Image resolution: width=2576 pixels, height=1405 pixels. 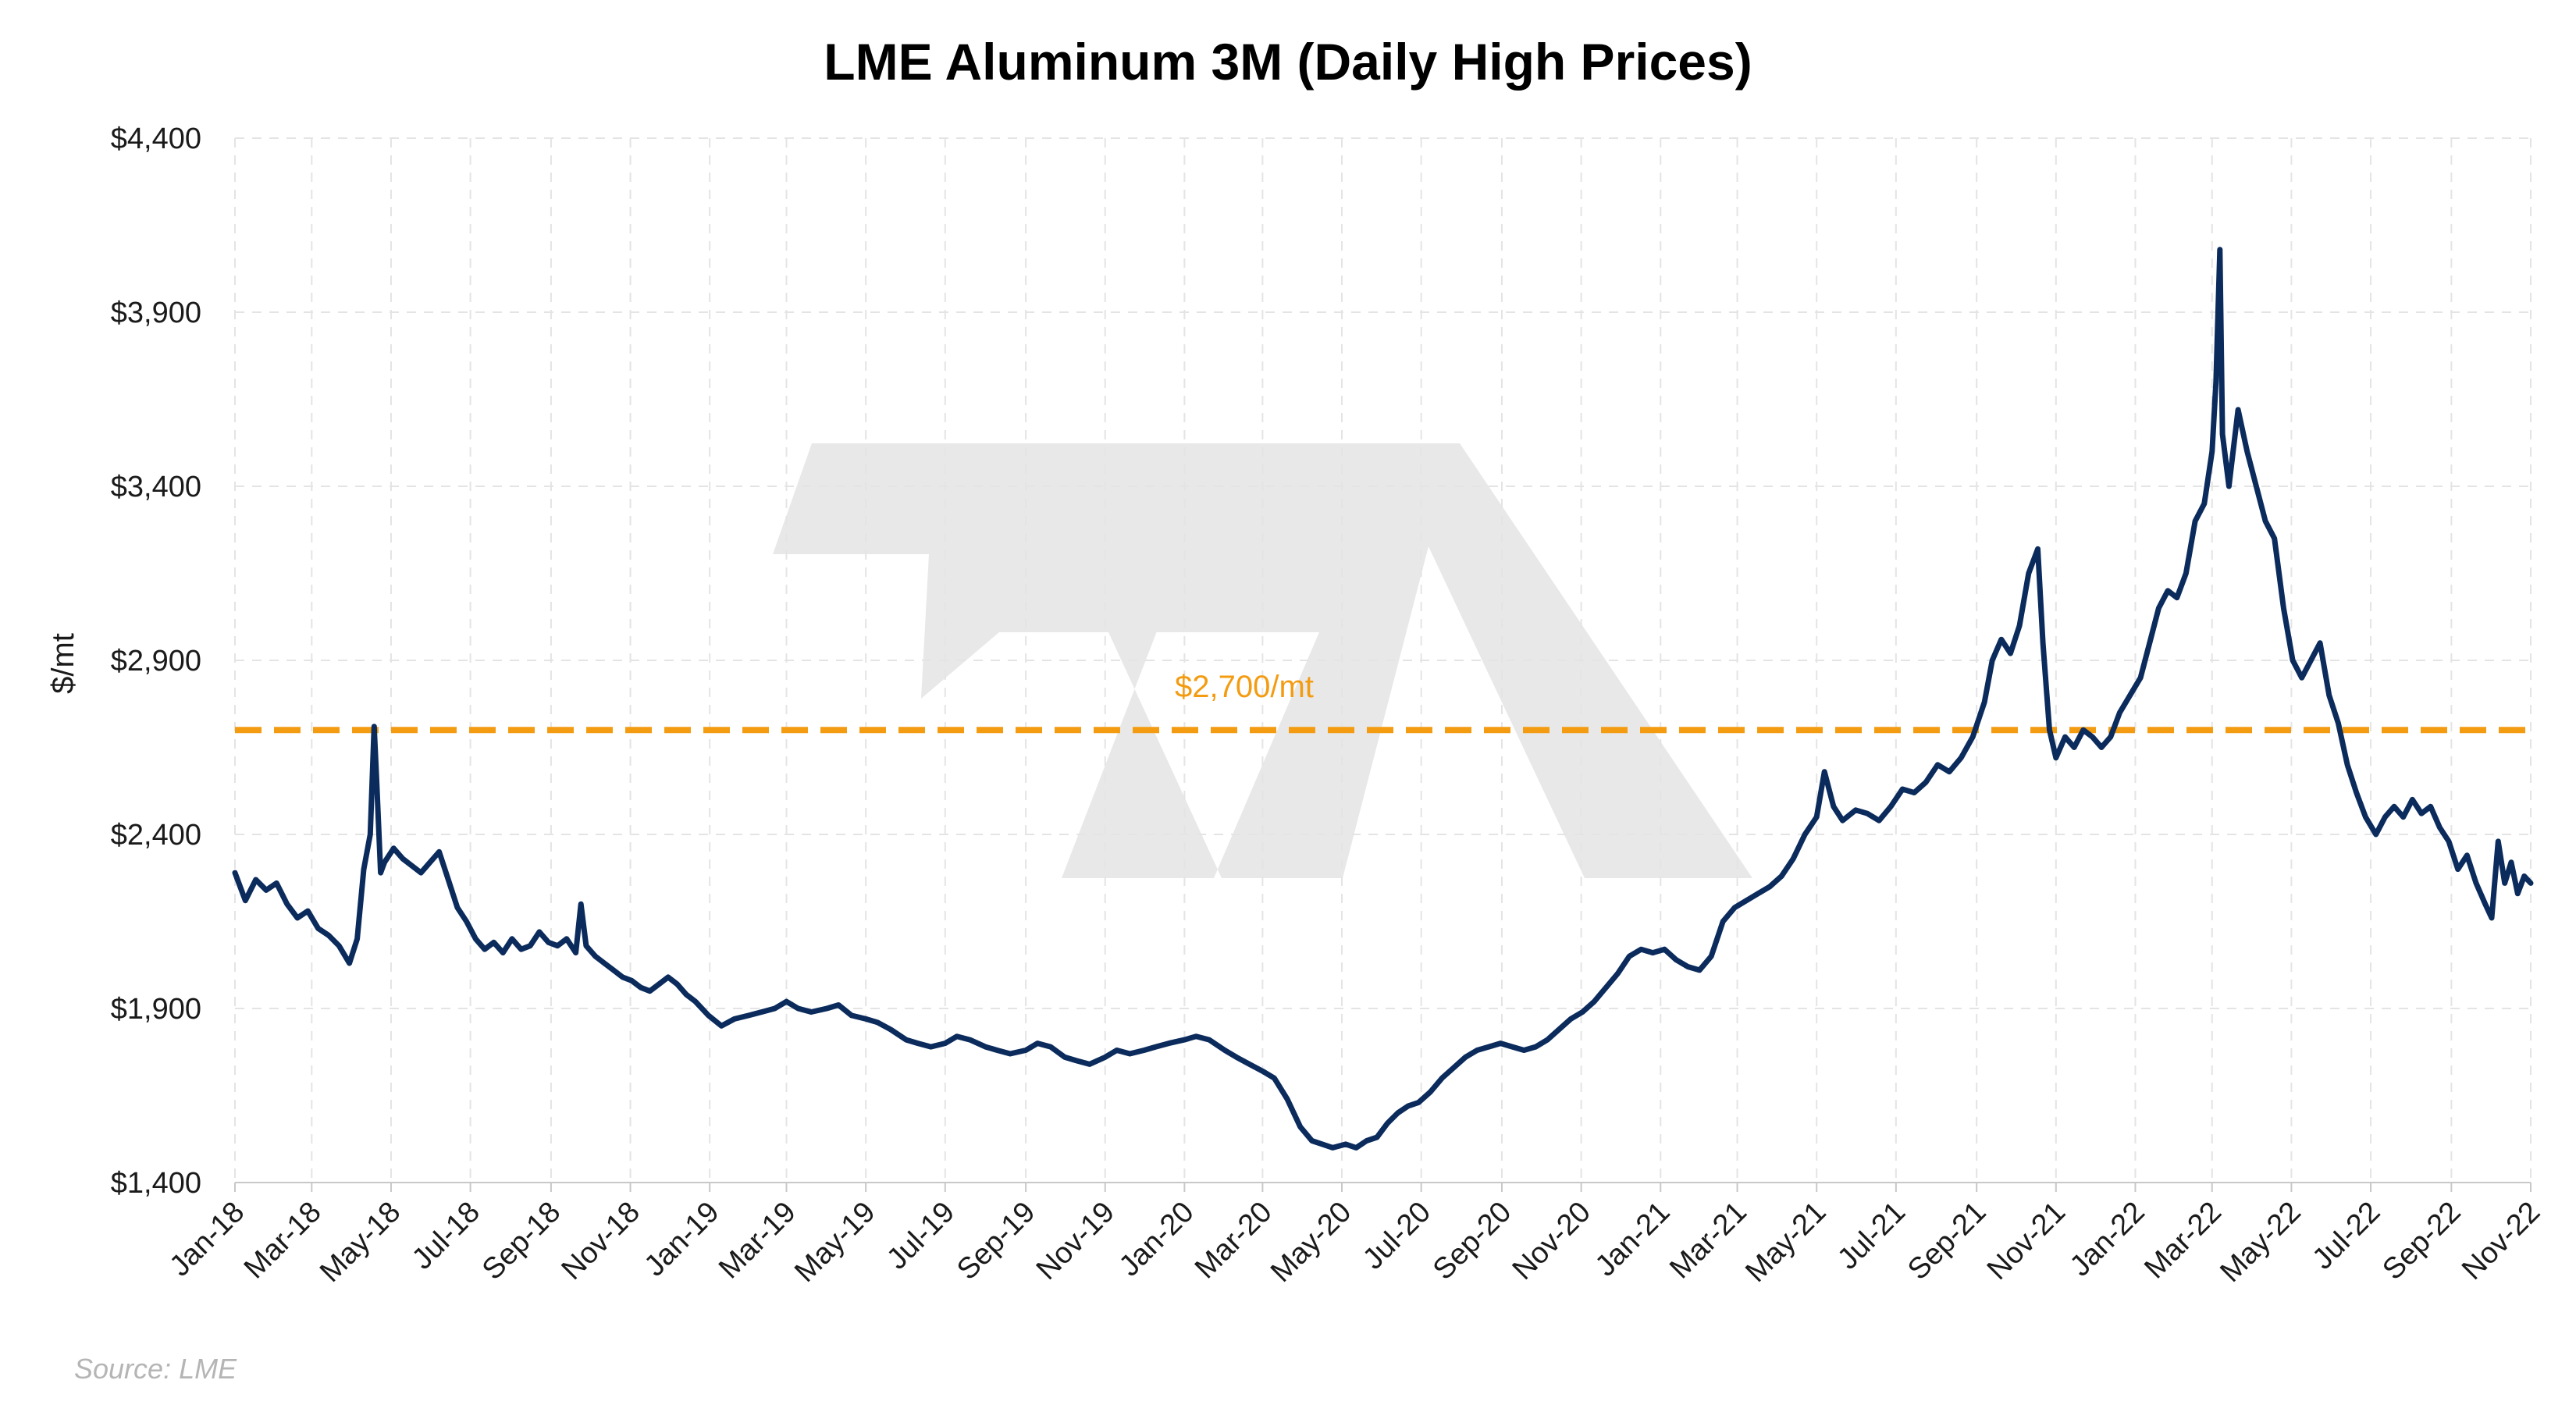 I want to click on y-tick-label: $3,400, so click(x=156, y=487).